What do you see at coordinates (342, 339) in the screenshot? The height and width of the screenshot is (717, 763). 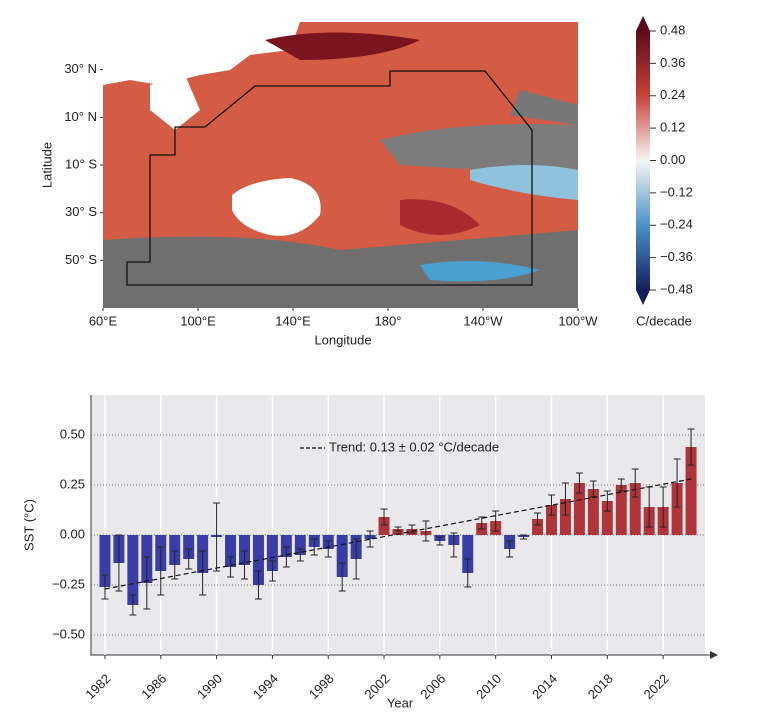 I see `x-axis-label: Longitude` at bounding box center [342, 339].